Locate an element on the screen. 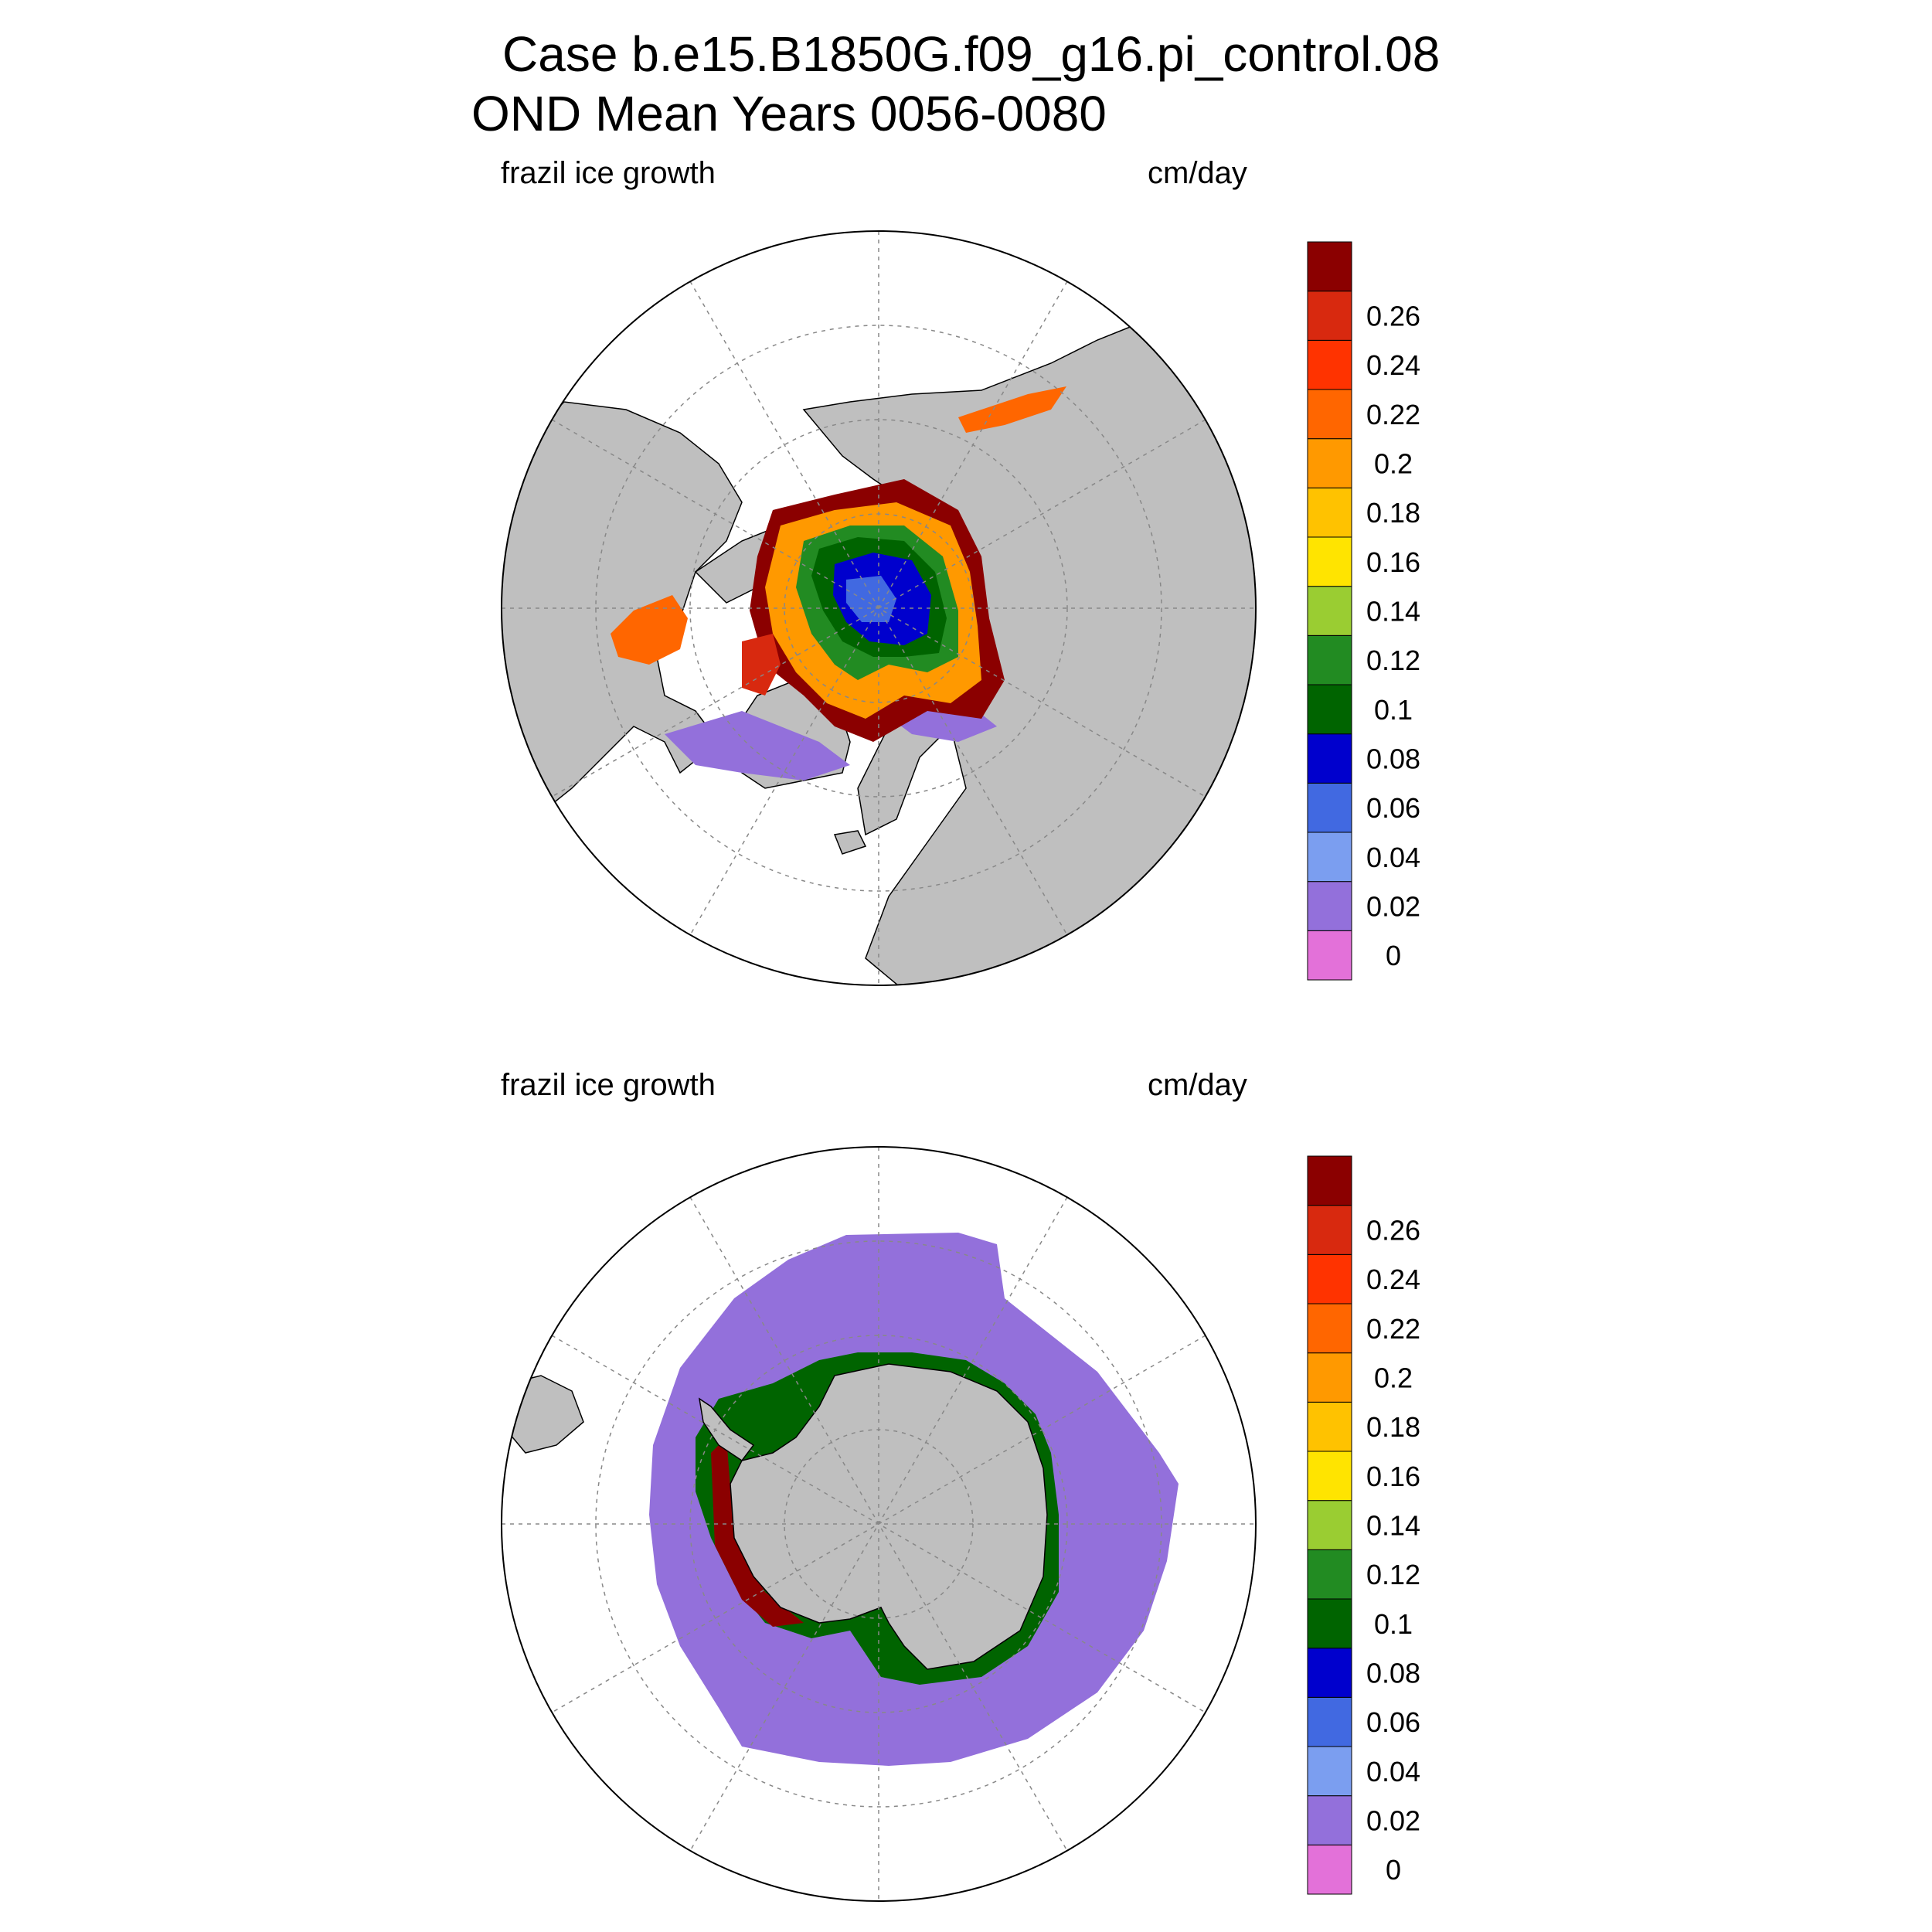 This screenshot has width=1932, height=1932. south-land-peninsula is located at coordinates (727, 1430).